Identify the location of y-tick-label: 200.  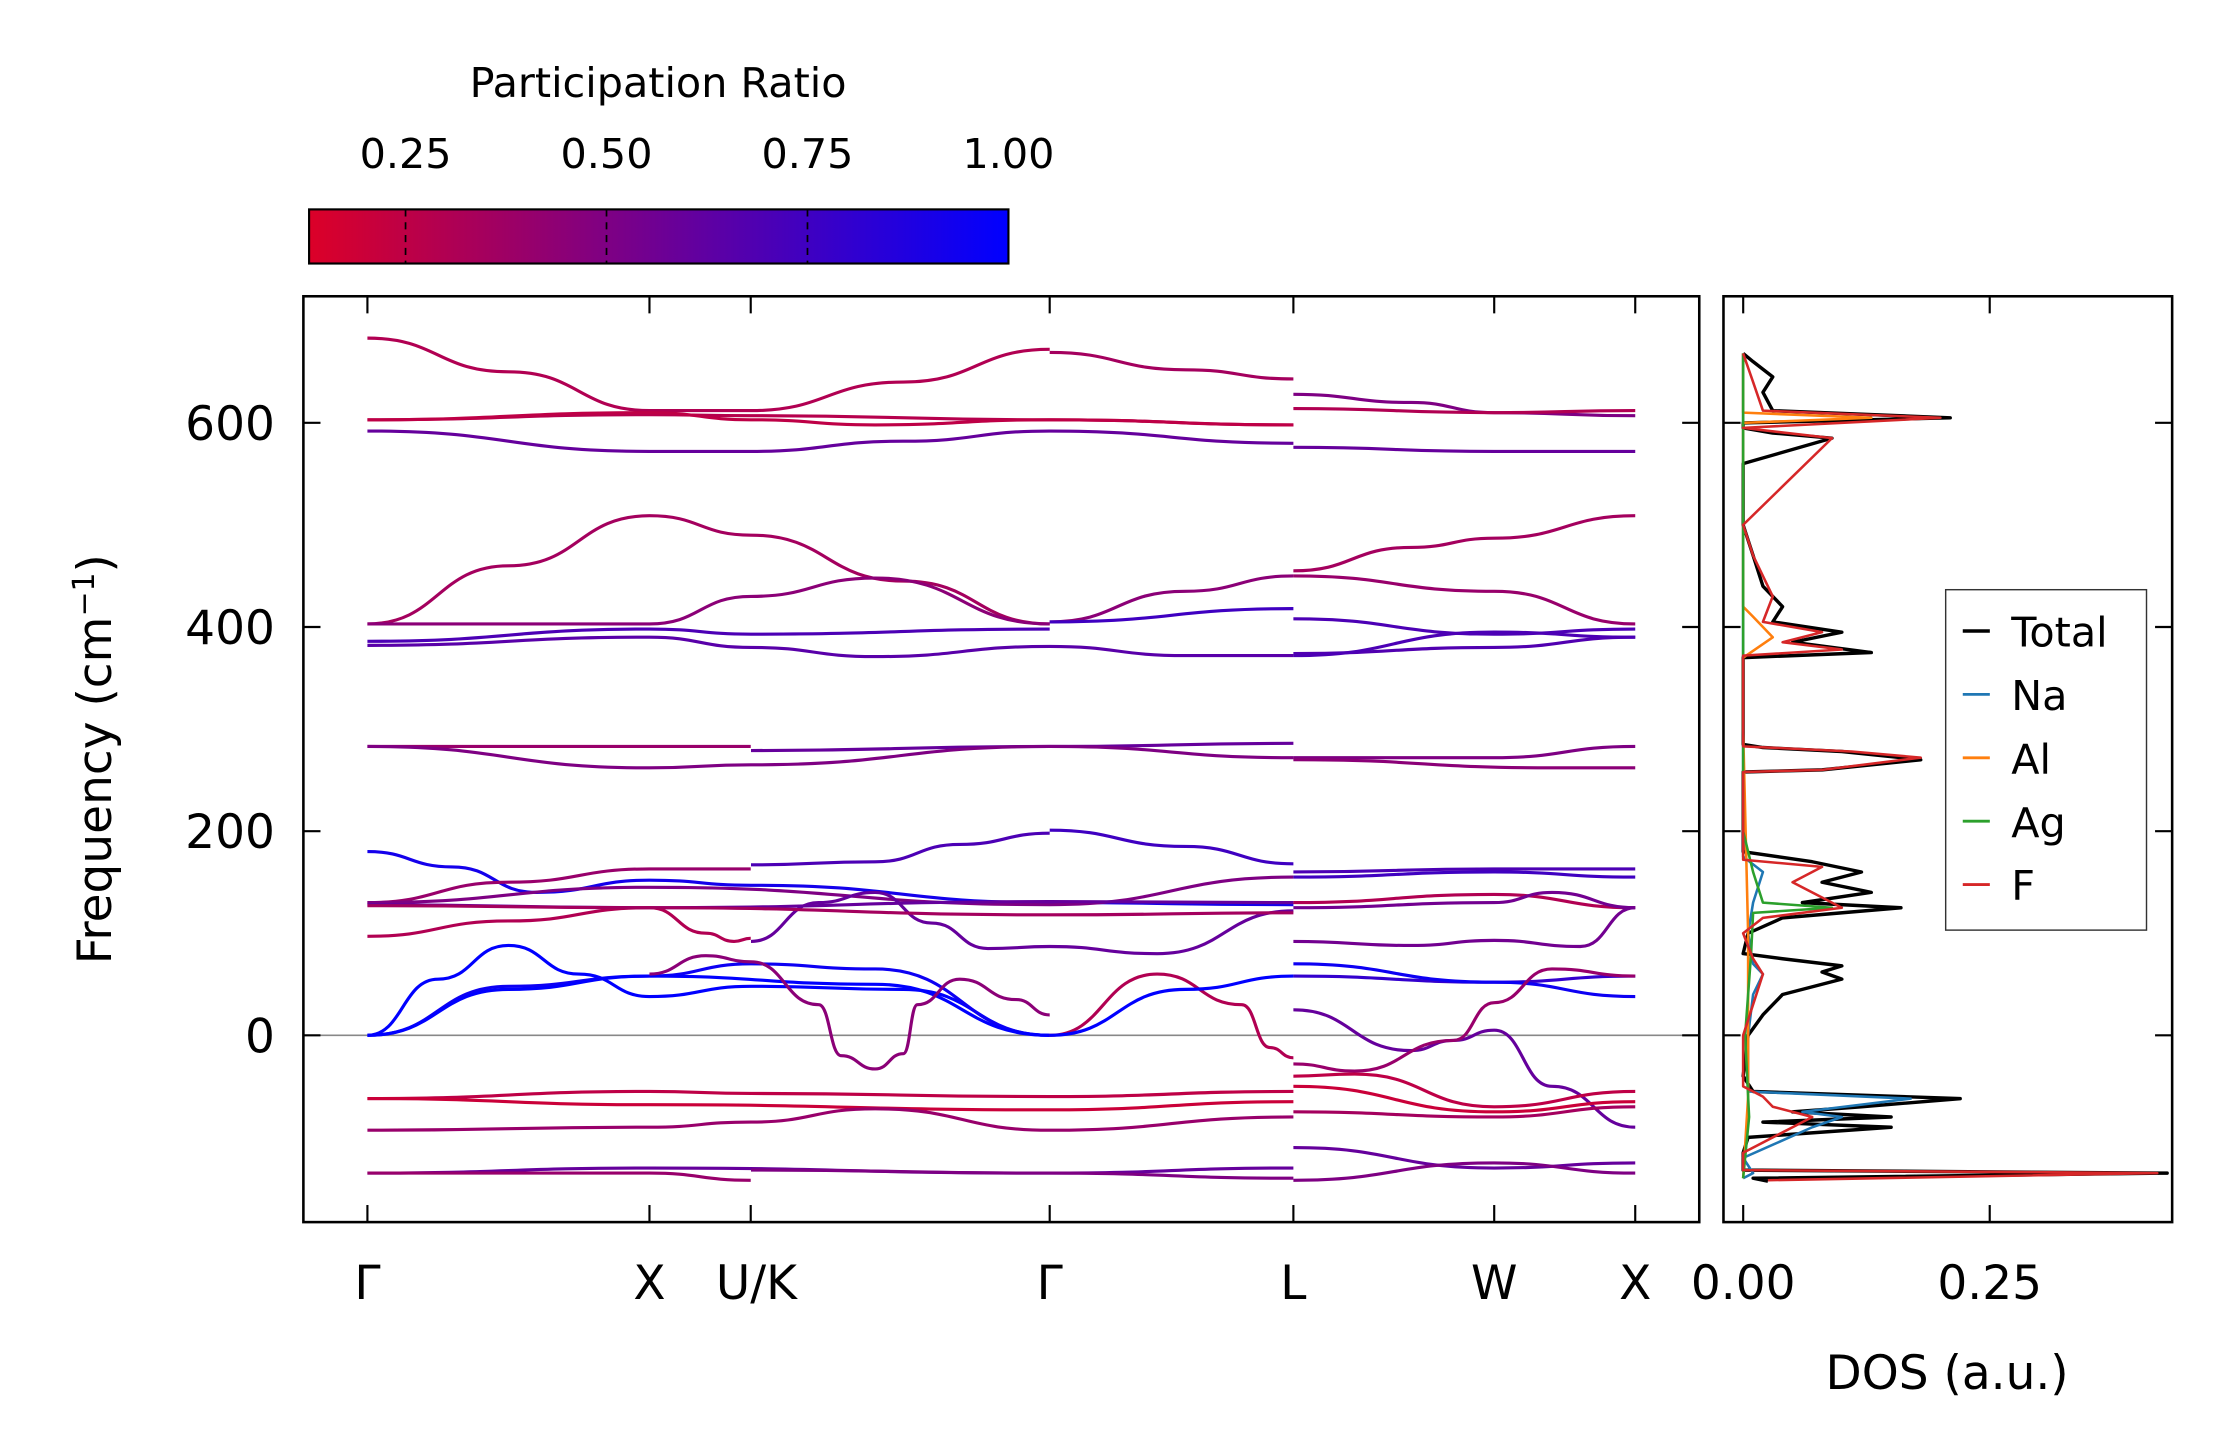
(230, 832).